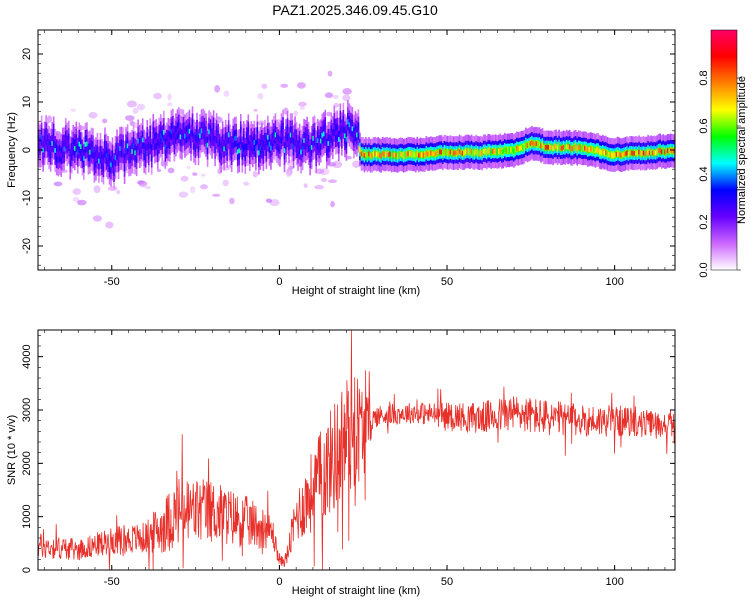  What do you see at coordinates (447, 582) in the screenshot?
I see `snr-x-tick-label: 50` at bounding box center [447, 582].